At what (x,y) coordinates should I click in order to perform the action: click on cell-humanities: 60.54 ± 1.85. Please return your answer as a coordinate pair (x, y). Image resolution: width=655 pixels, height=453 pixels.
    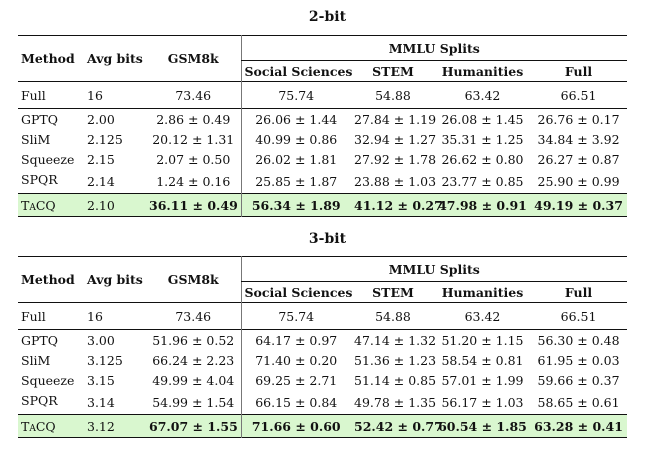
    Looking at the image, I should click on (482, 426).